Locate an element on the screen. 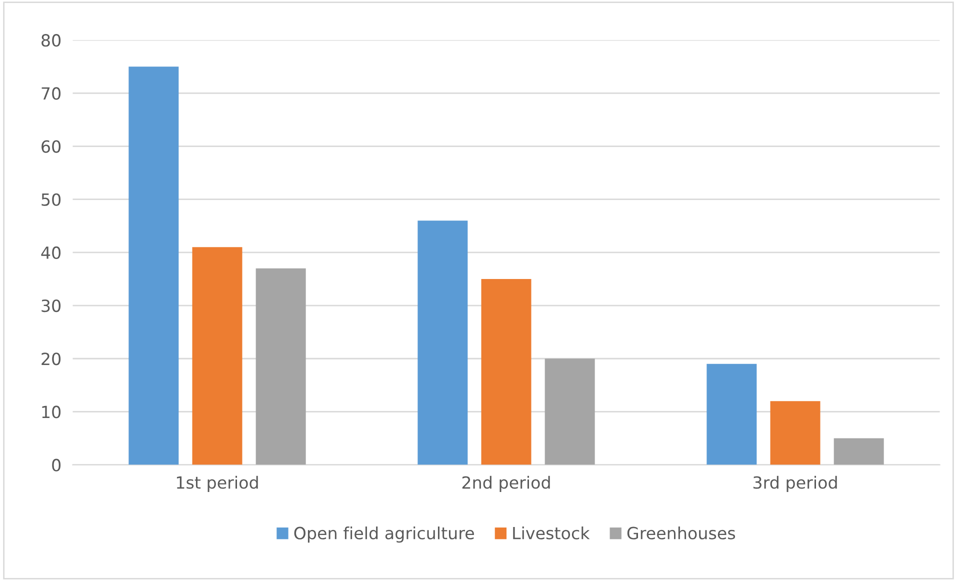 The height and width of the screenshot is (581, 957). y-tick-label: 20 is located at coordinates (51, 359).